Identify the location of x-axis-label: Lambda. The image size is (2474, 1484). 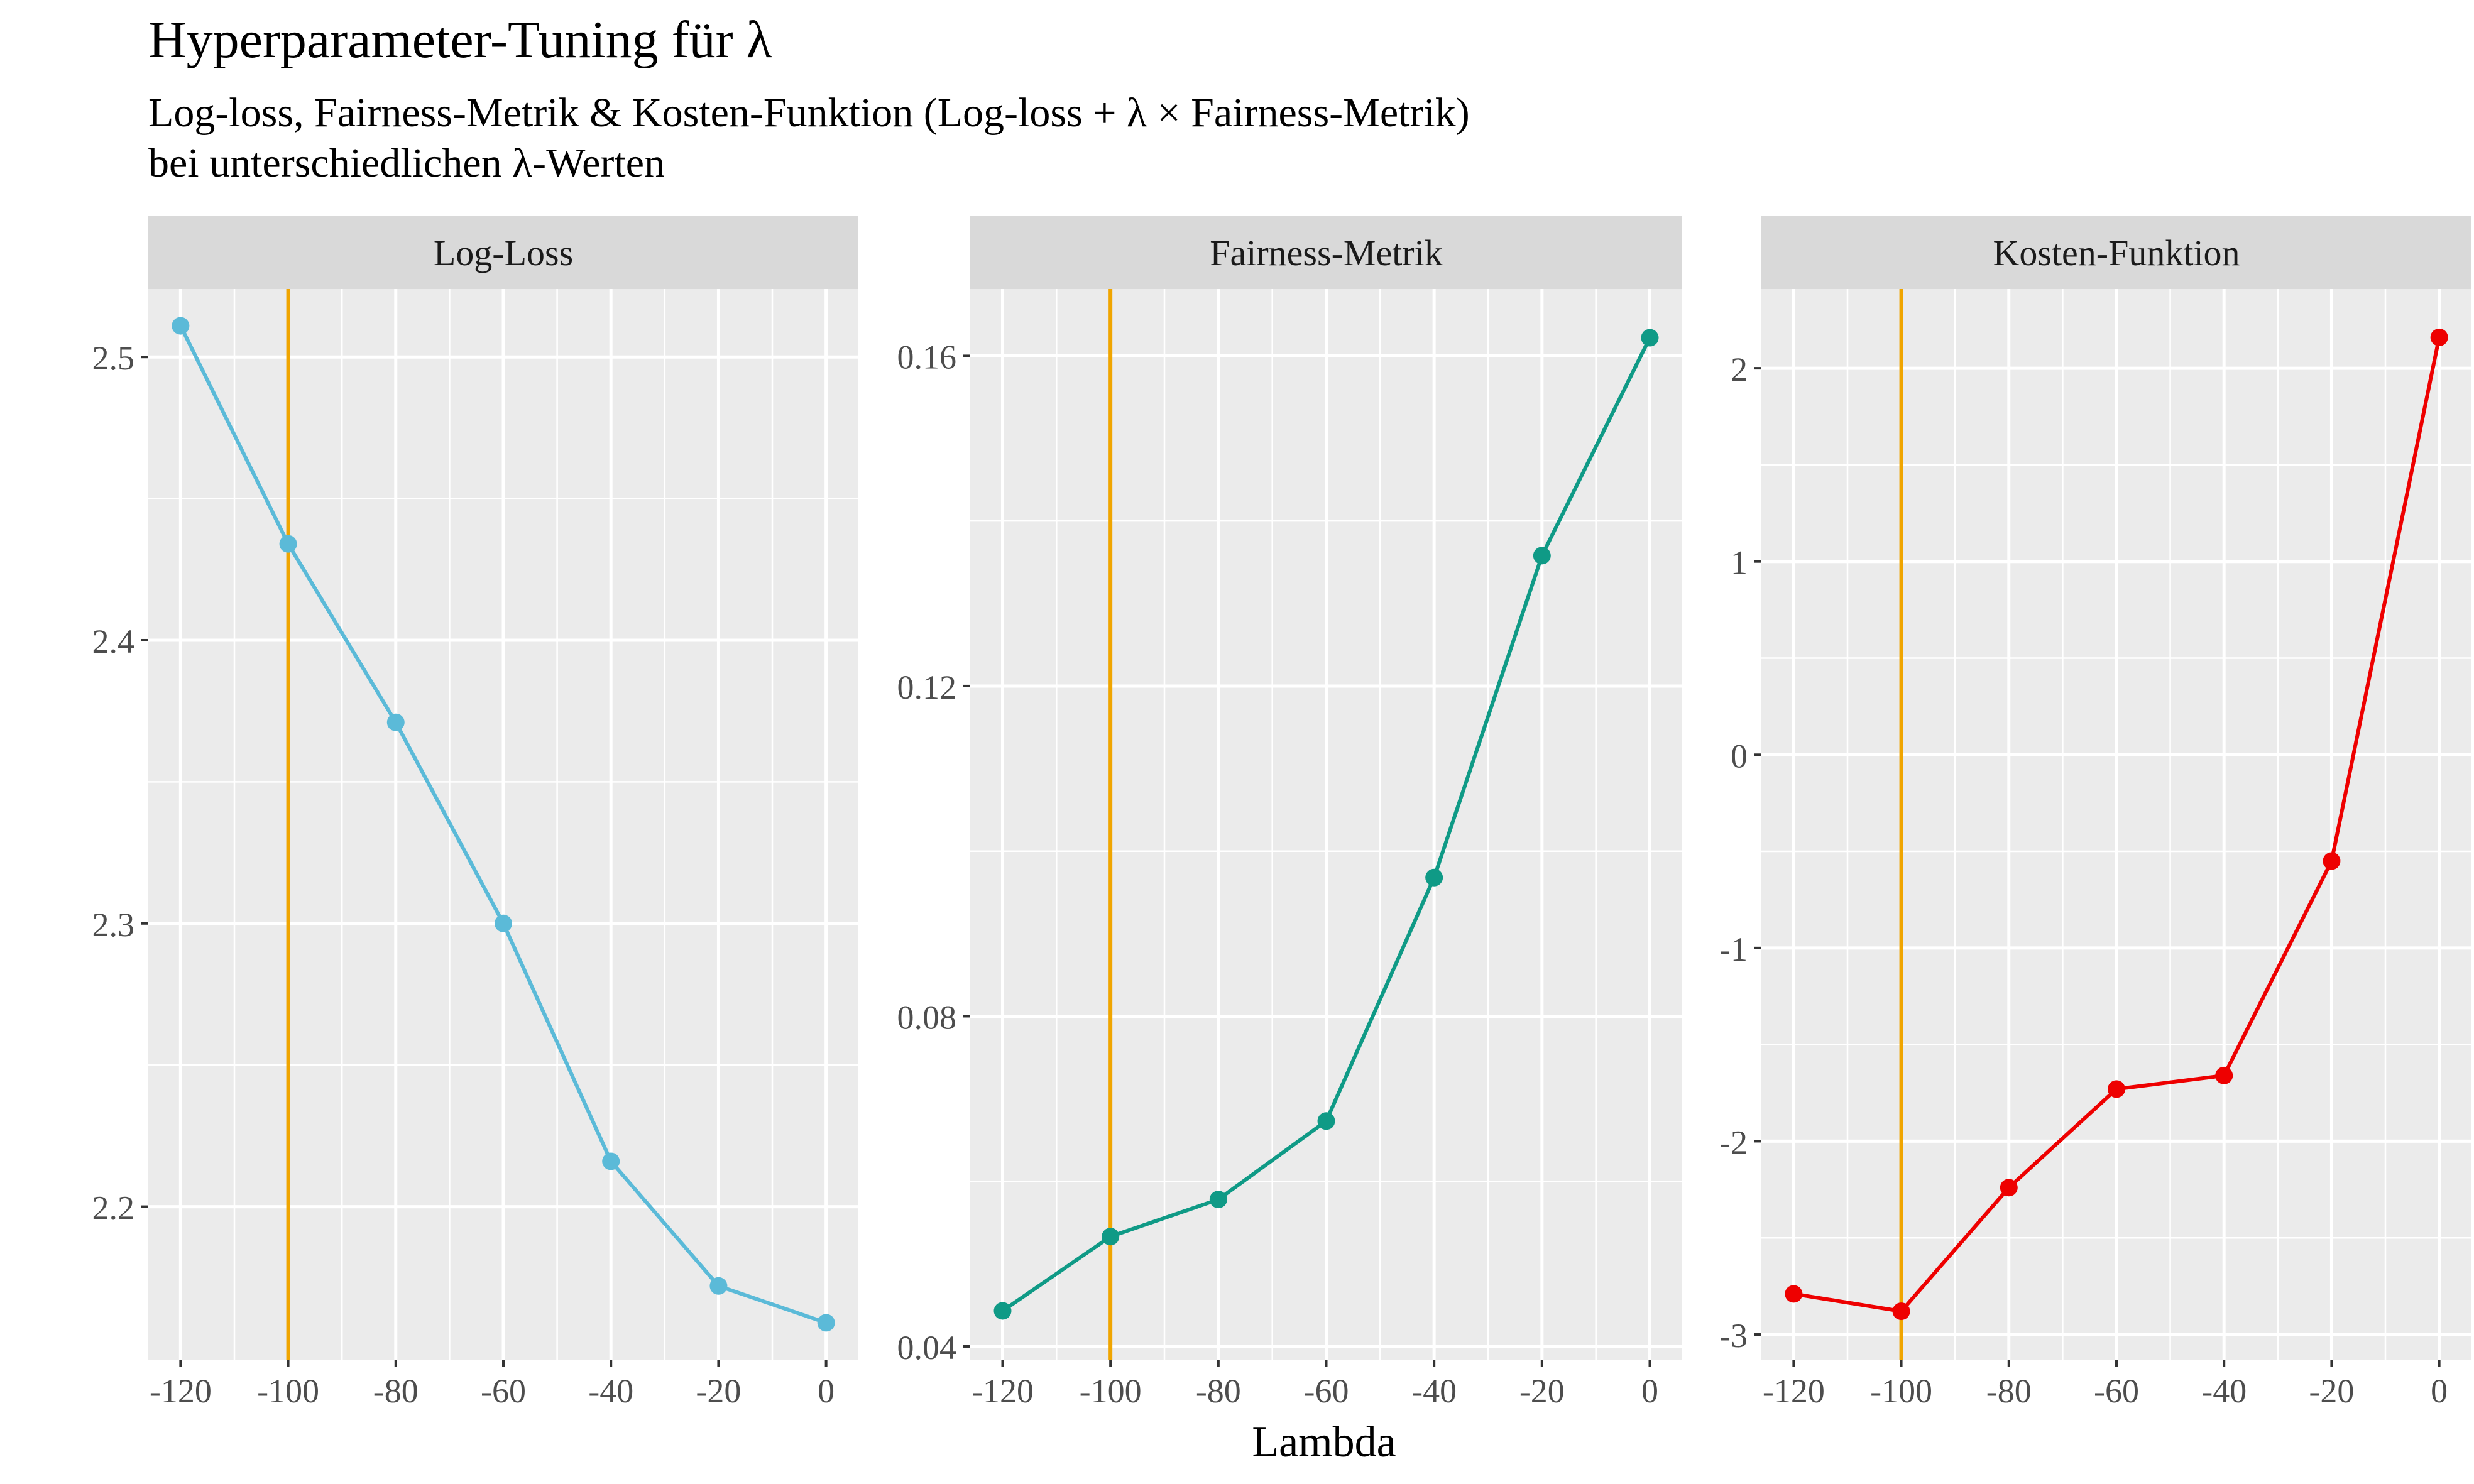
(1324, 1442).